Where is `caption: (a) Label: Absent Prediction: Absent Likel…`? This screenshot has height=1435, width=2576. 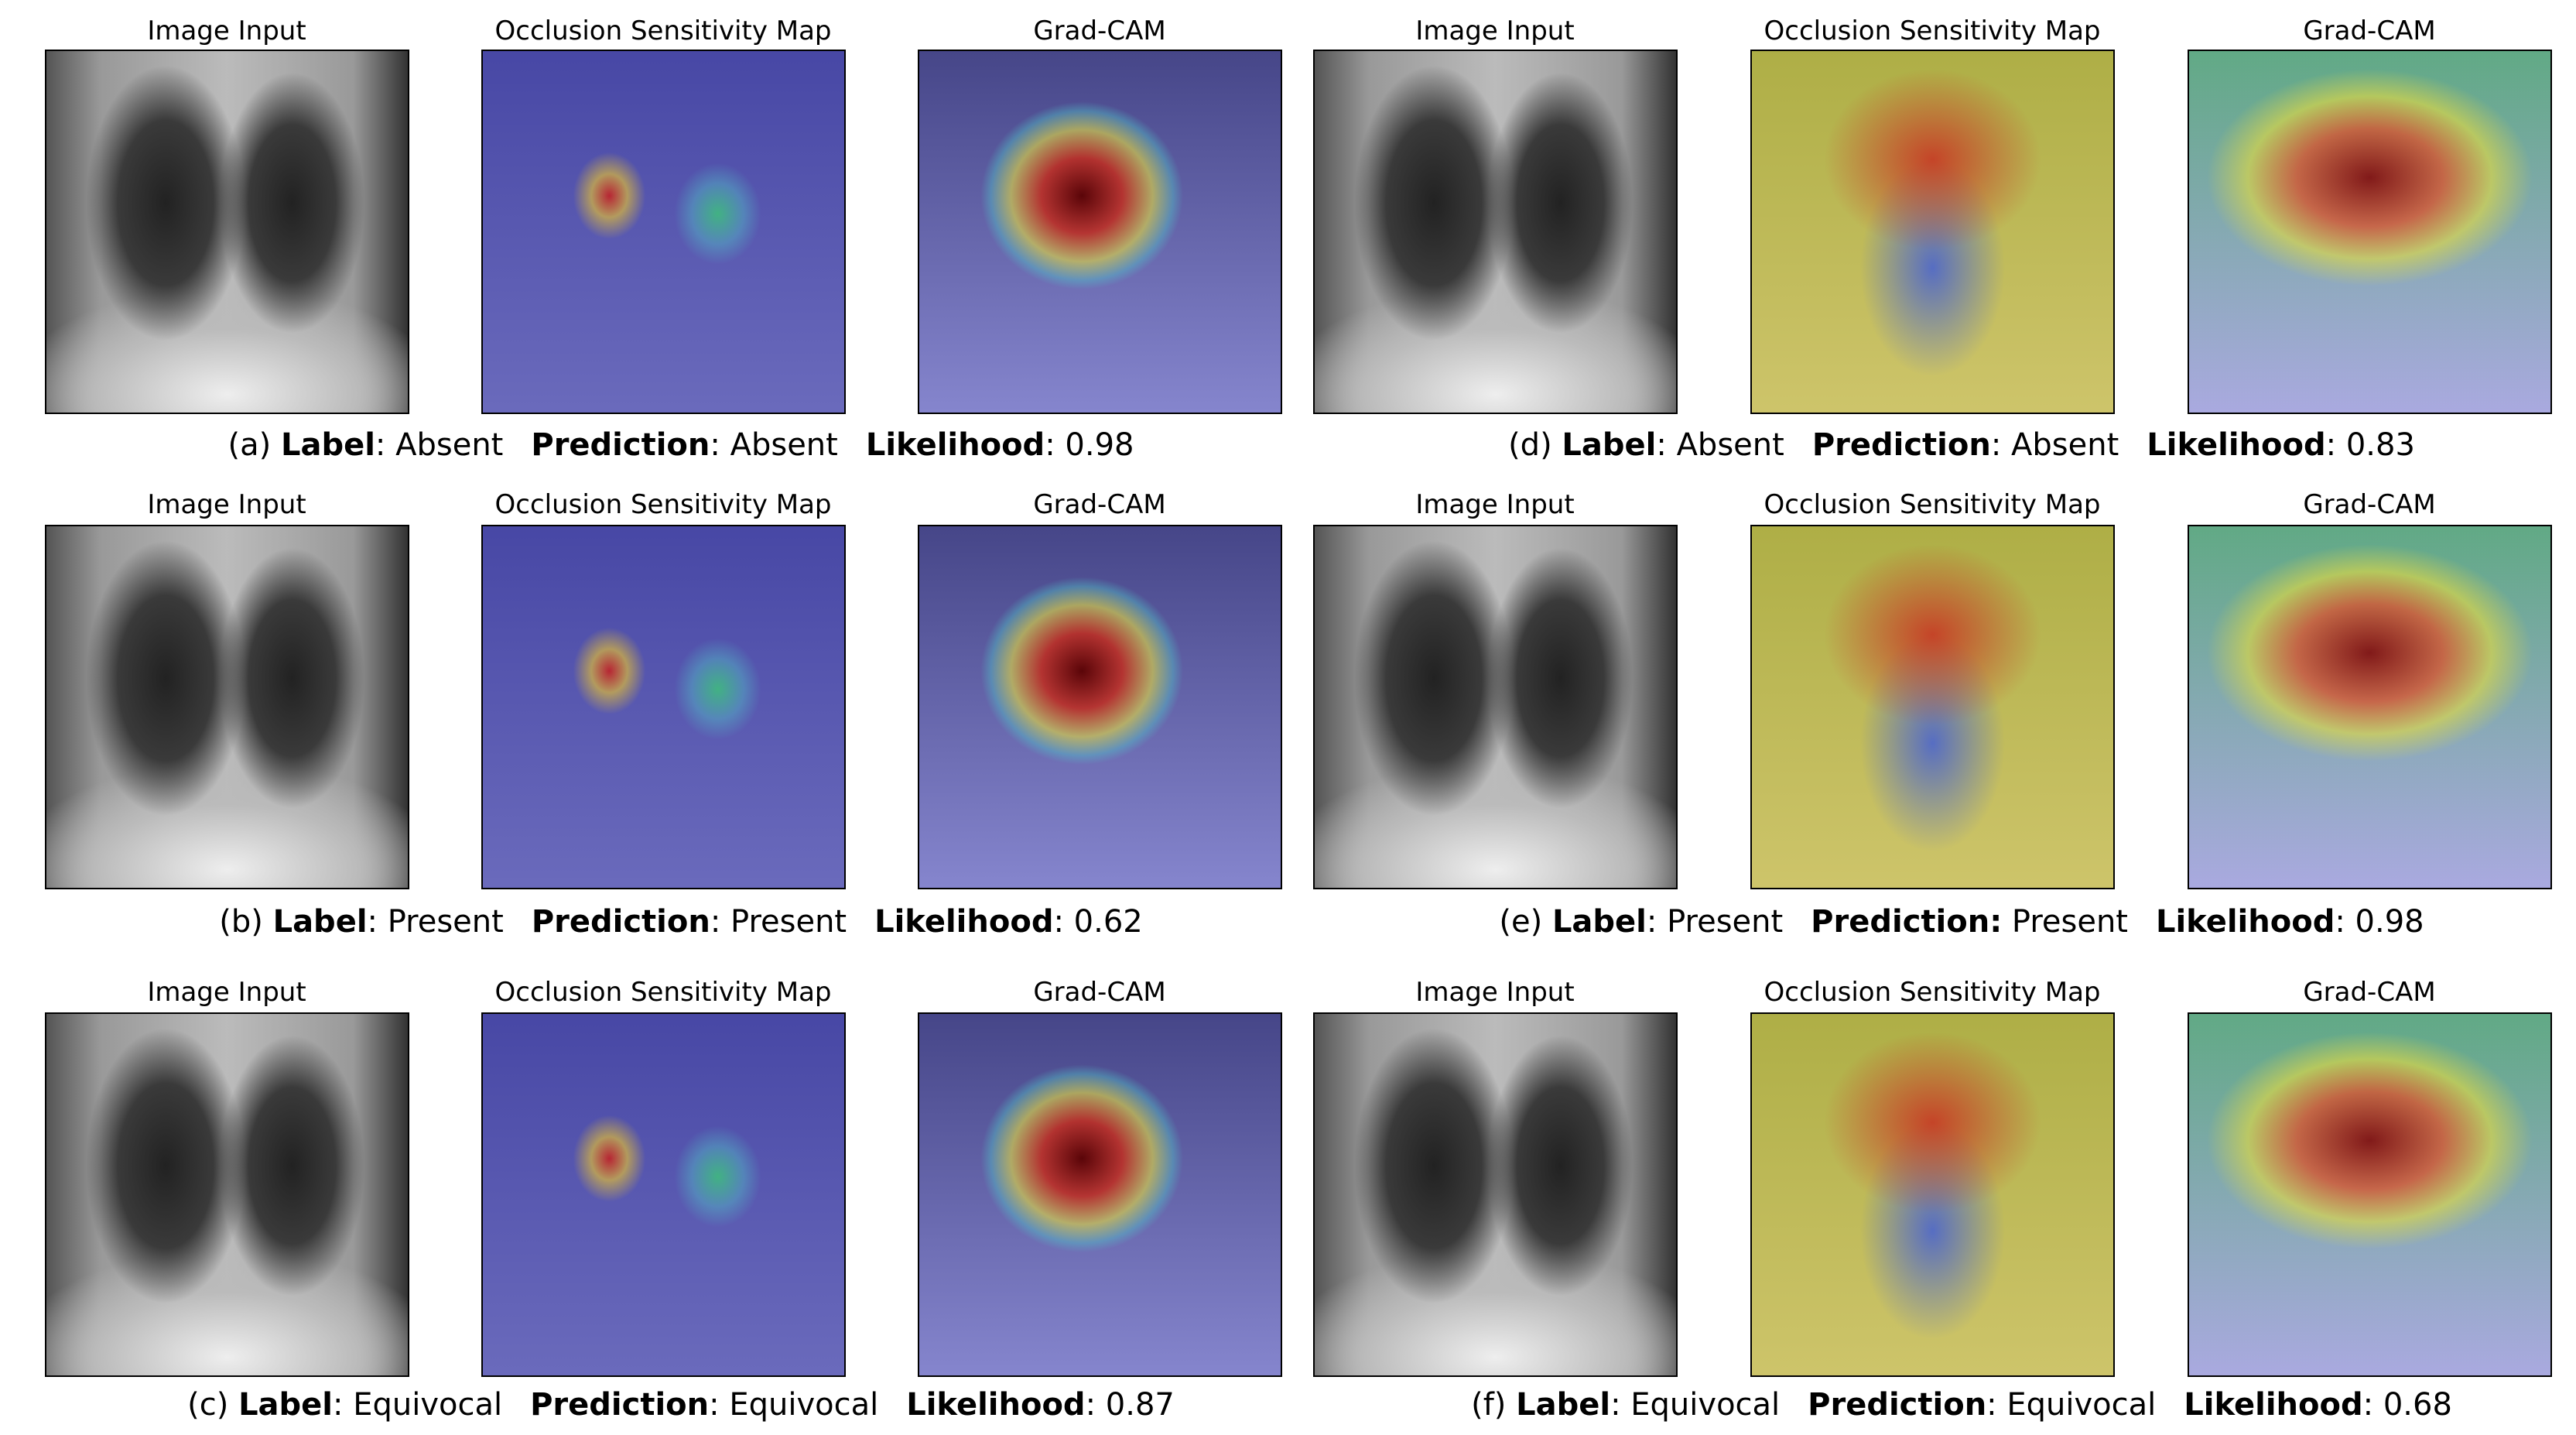
caption: (a) Label: Absent Prediction: Absent Likel… is located at coordinates (681, 445).